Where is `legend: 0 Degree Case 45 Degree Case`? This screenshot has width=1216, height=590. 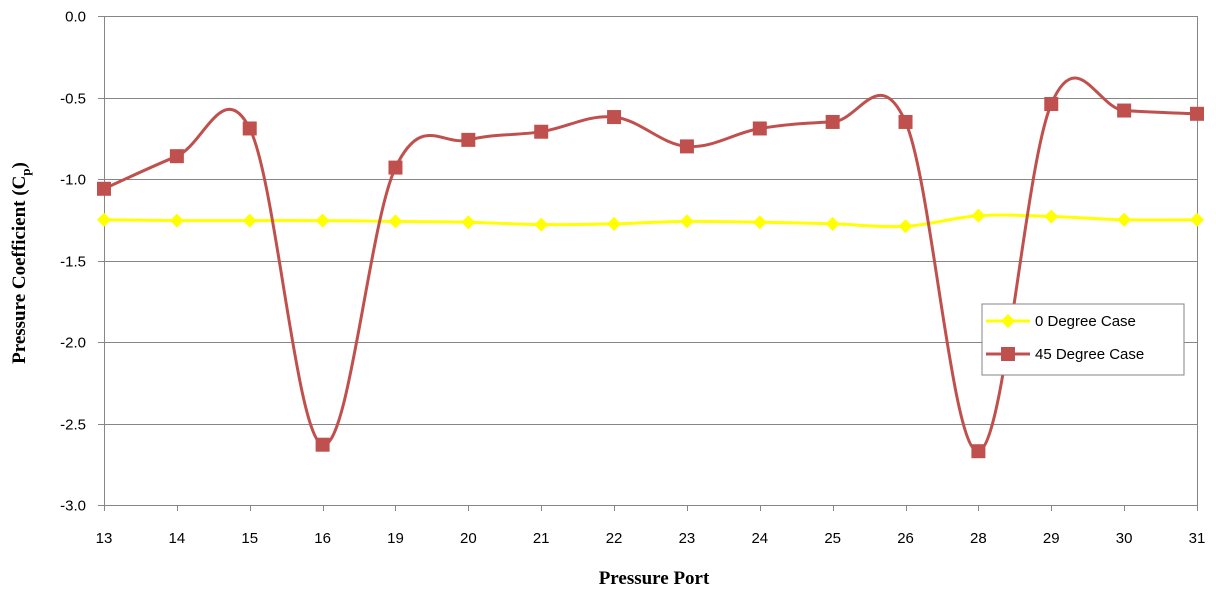
legend: 0 Degree Case 45 Degree Case is located at coordinates (1083, 339).